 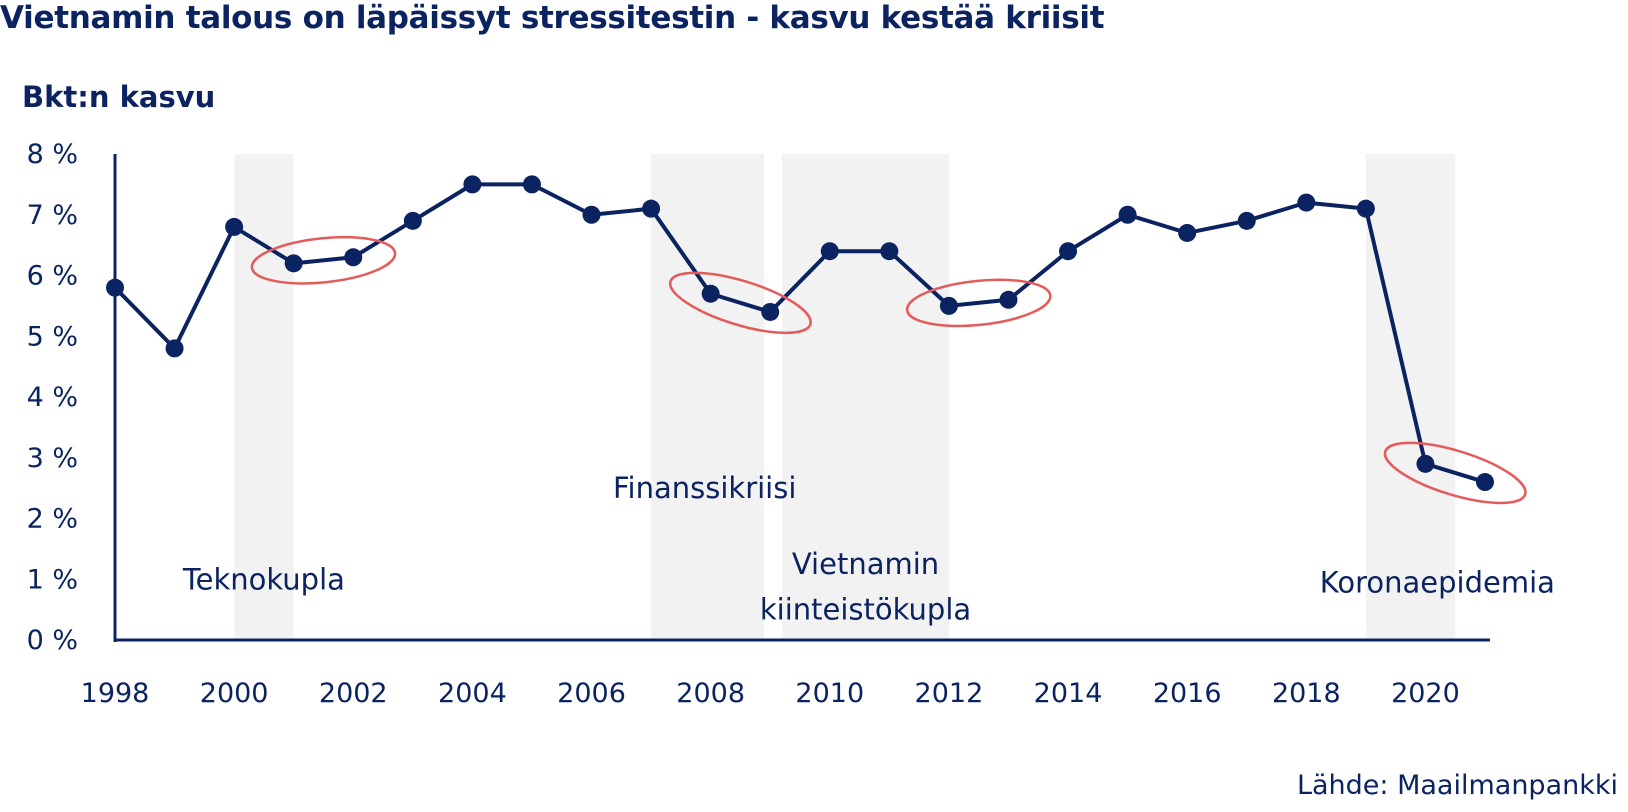 What do you see at coordinates (1437, 582) in the screenshot?
I see `period-annotation: Koronaepidemia` at bounding box center [1437, 582].